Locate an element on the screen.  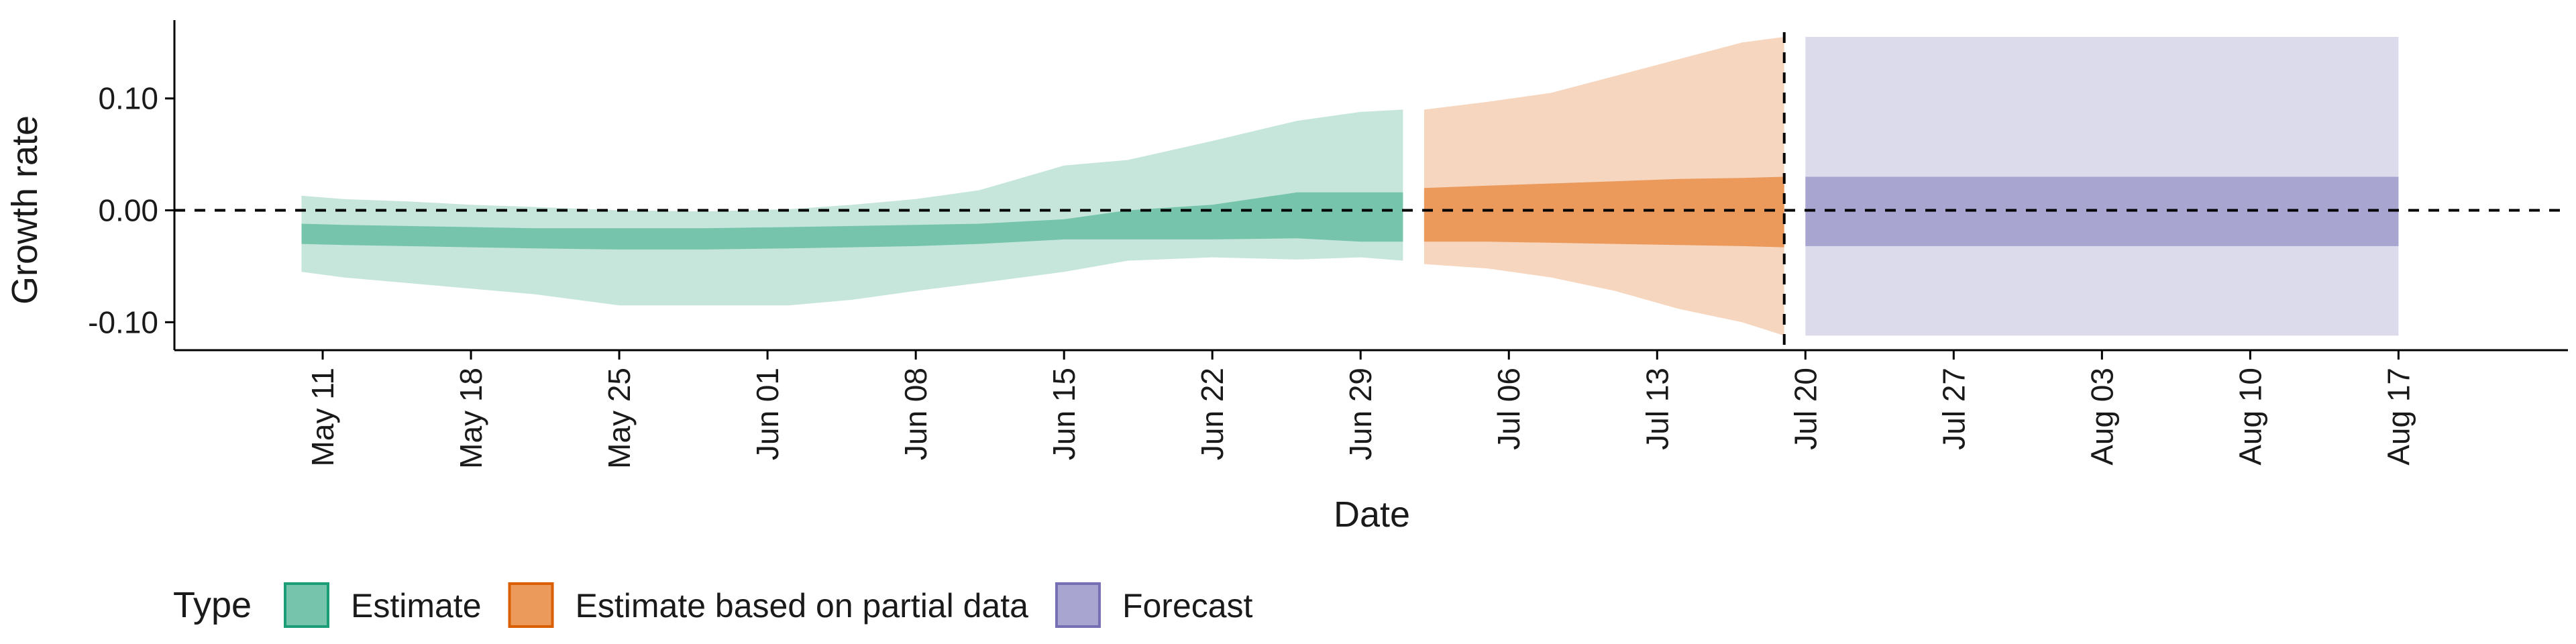
legend-label-estimate: Estimate is located at coordinates (416, 606).